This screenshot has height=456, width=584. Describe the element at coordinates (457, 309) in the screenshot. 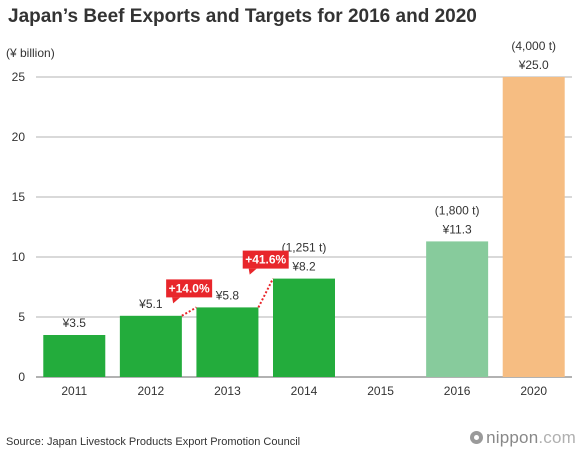

I see `bar-2016` at that location.